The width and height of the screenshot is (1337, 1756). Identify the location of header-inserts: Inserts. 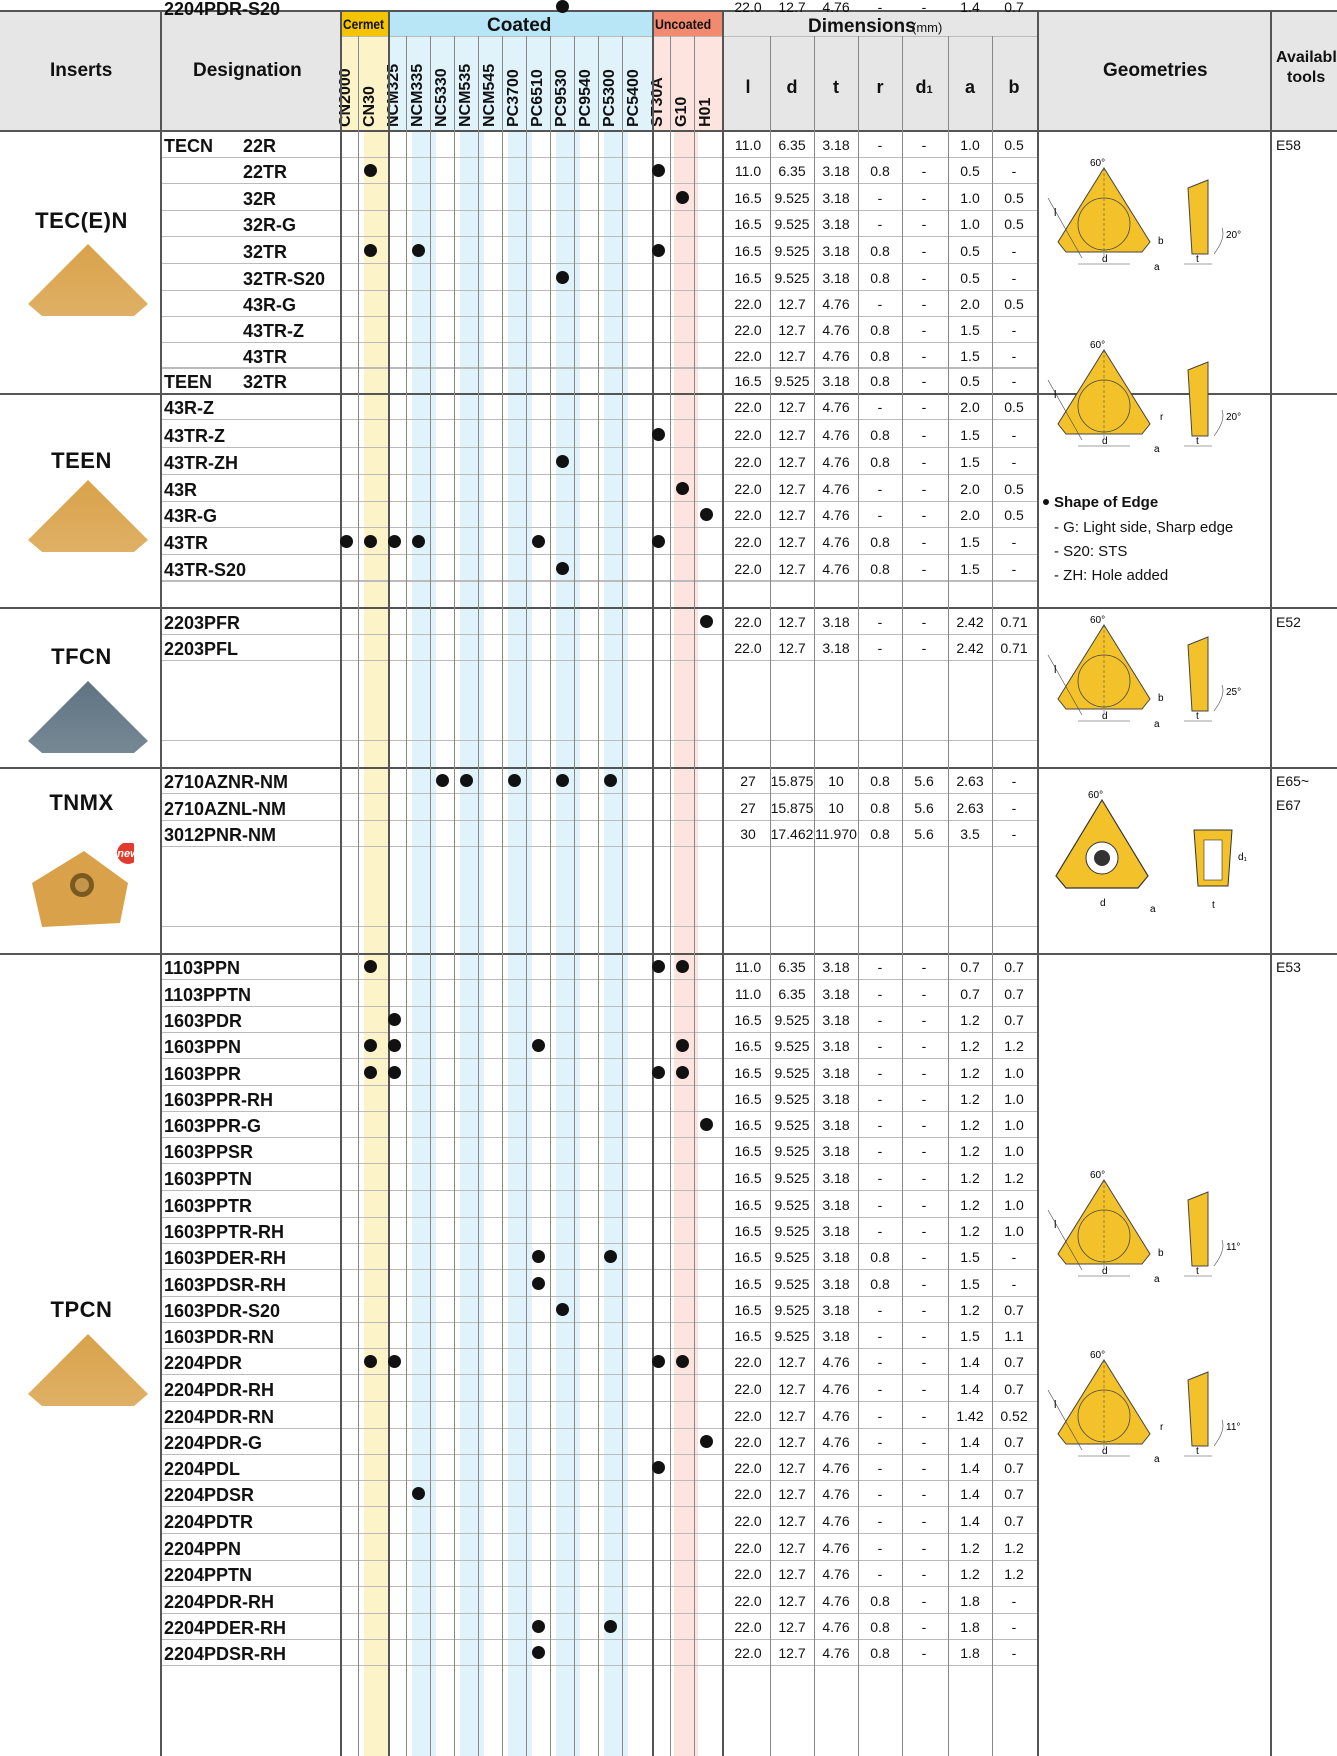
(81, 70).